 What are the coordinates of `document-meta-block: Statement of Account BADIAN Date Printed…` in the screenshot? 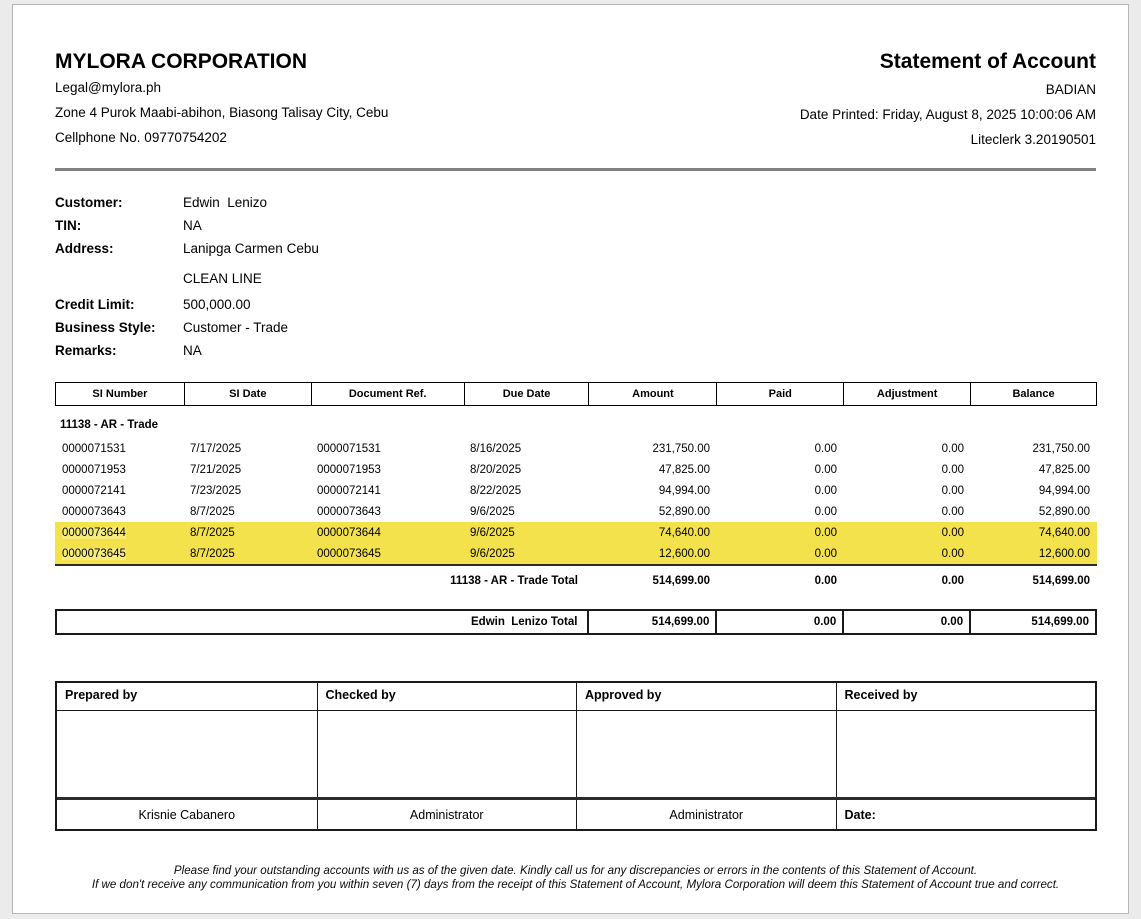 It's located at (948, 100).